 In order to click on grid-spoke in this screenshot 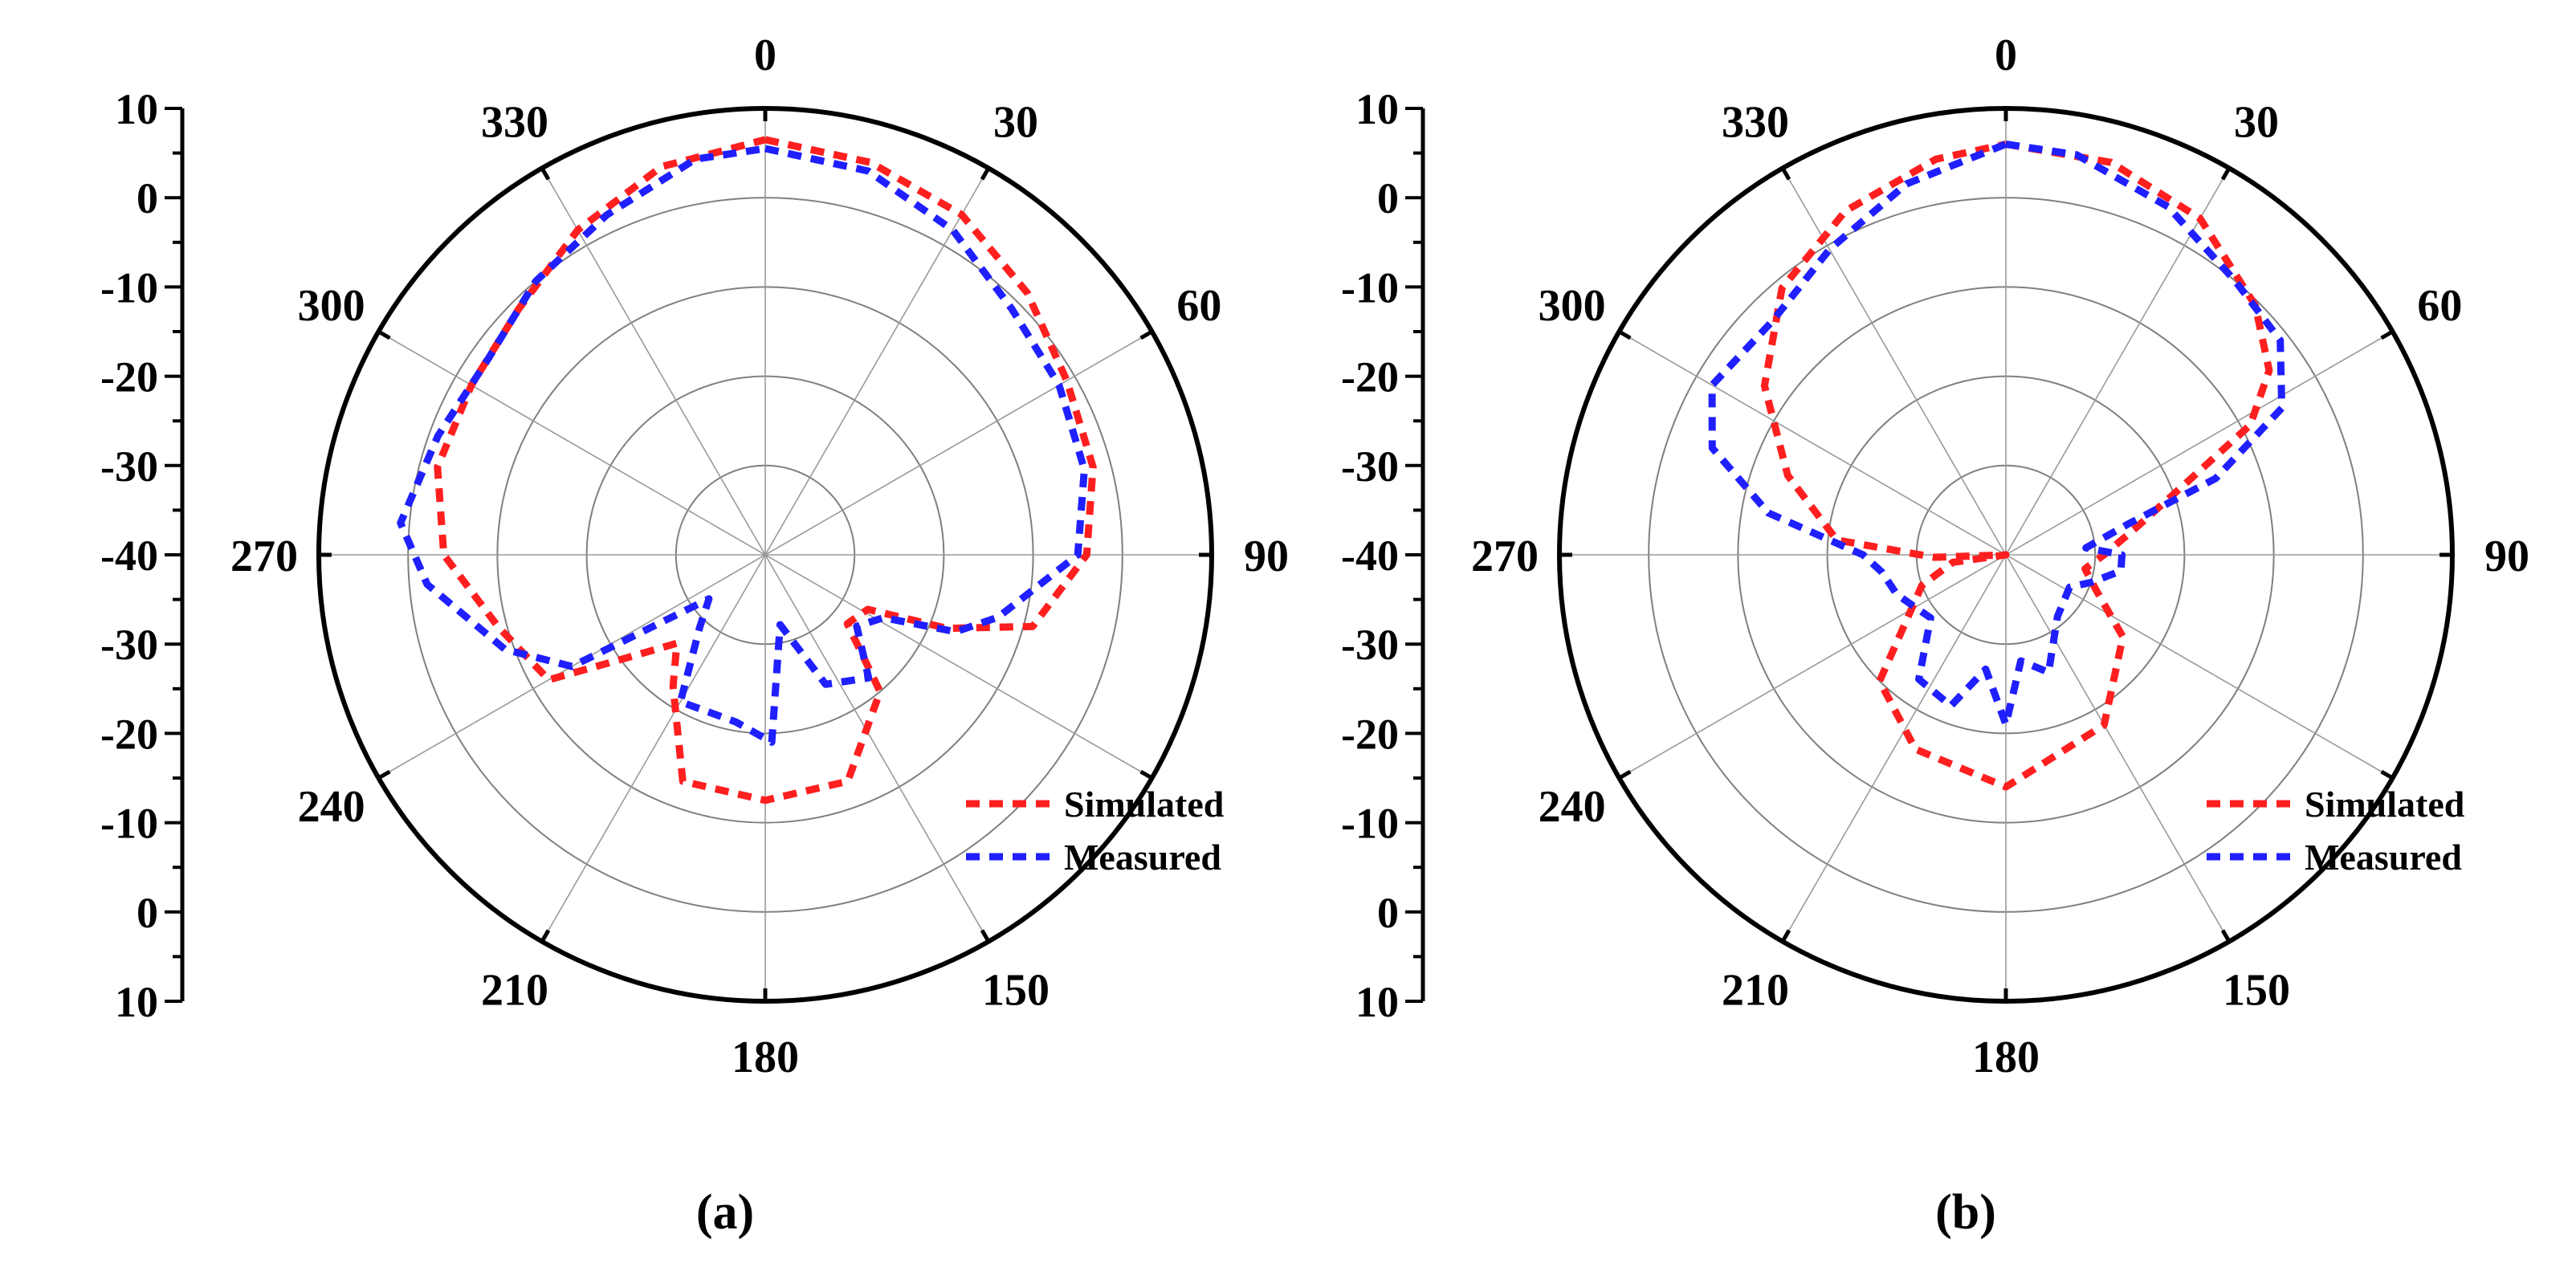, I will do `click(765, 555)`.